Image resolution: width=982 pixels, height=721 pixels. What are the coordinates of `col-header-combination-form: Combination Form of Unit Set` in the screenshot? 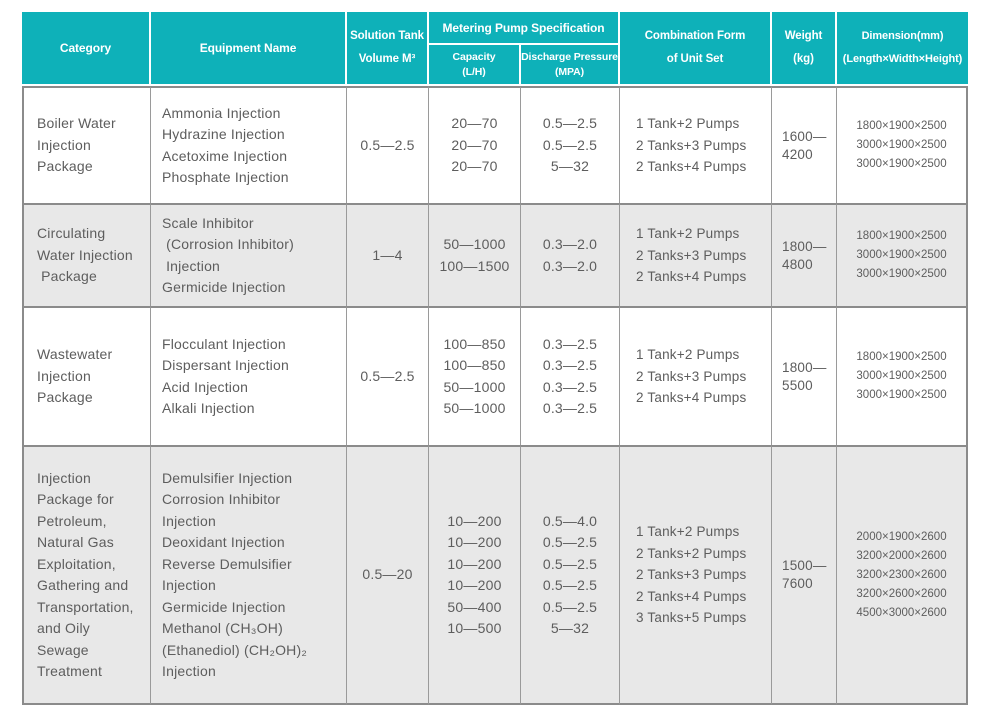 It's located at (696, 49).